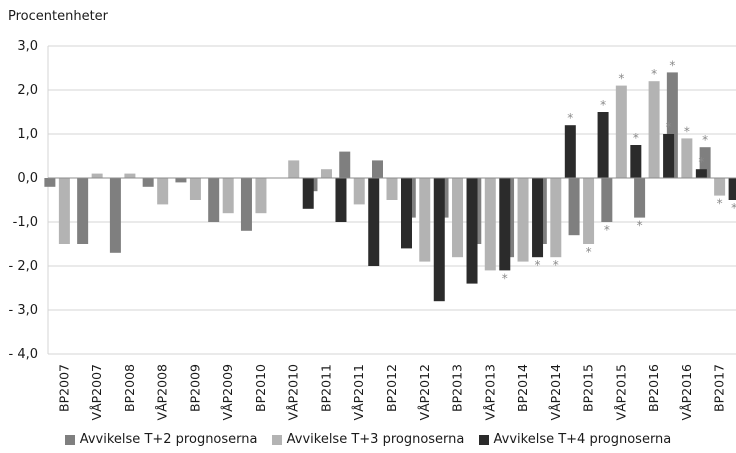  What do you see at coordinates (194, 388) in the screenshot?
I see `x-tick-label: BP2009` at bounding box center [194, 388].